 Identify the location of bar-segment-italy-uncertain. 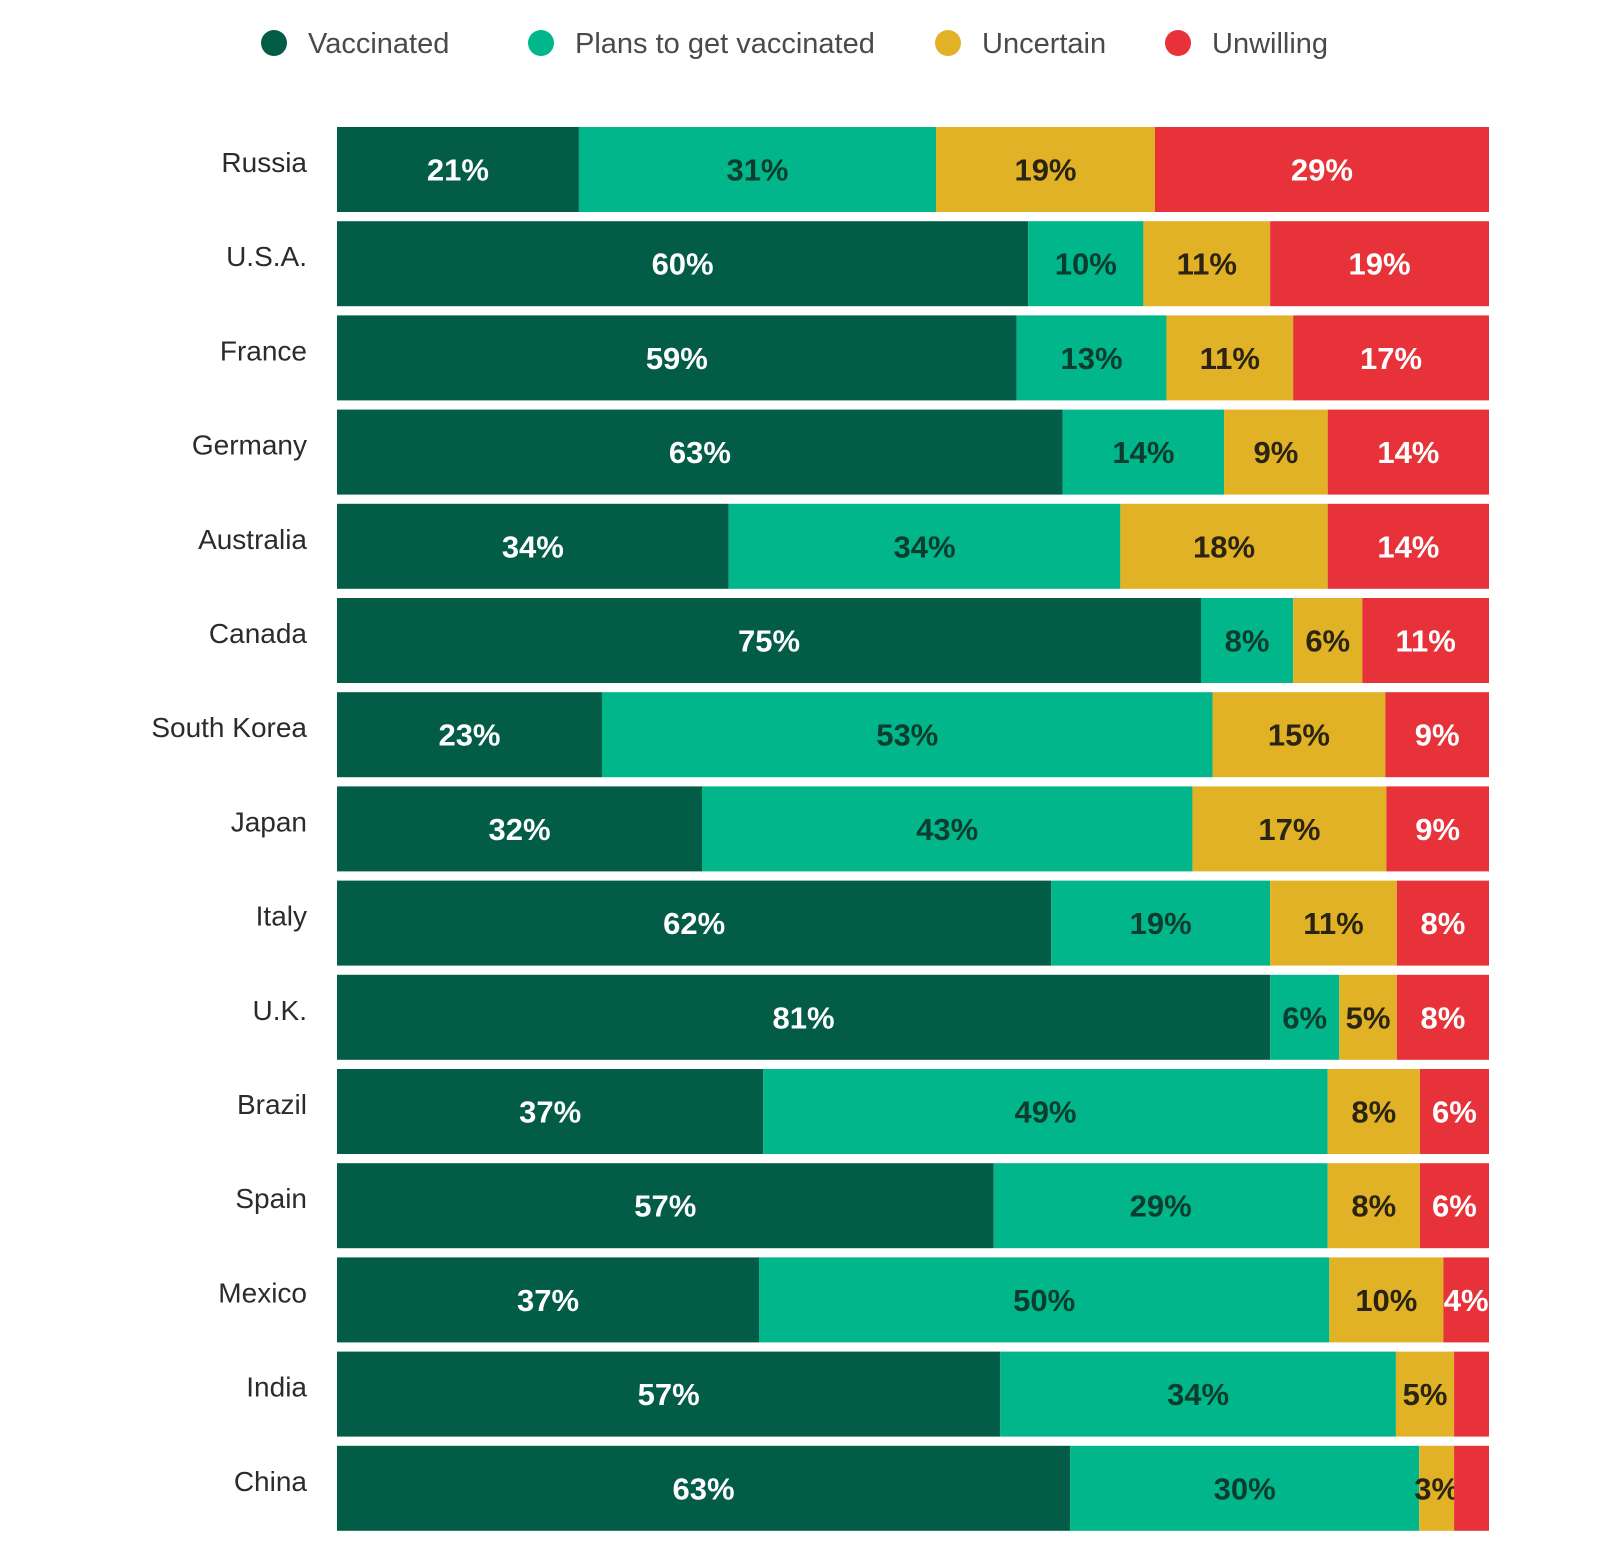
(1333, 923).